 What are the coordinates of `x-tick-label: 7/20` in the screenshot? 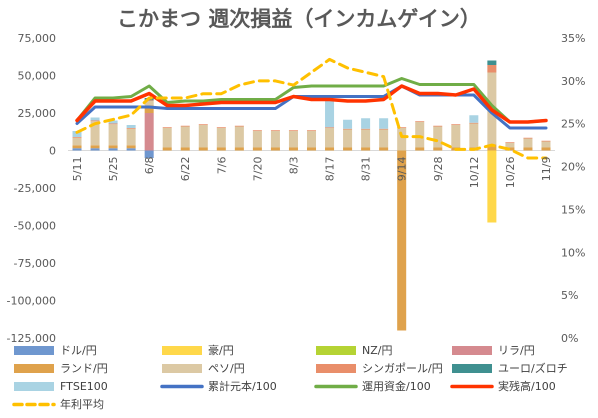 It's located at (257, 169).